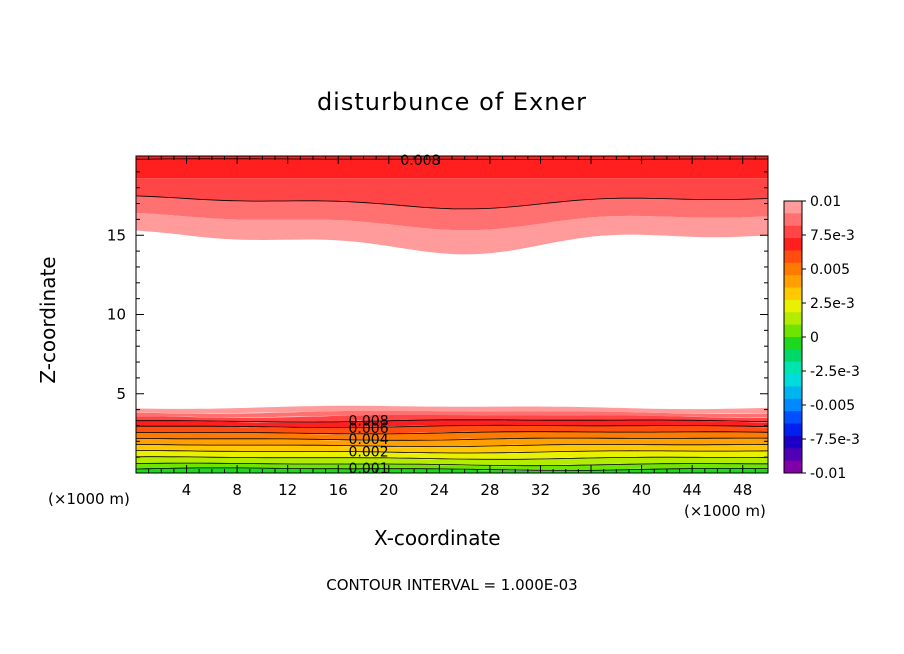  What do you see at coordinates (437, 538) in the screenshot?
I see `x-axis-label: X-coordinate` at bounding box center [437, 538].